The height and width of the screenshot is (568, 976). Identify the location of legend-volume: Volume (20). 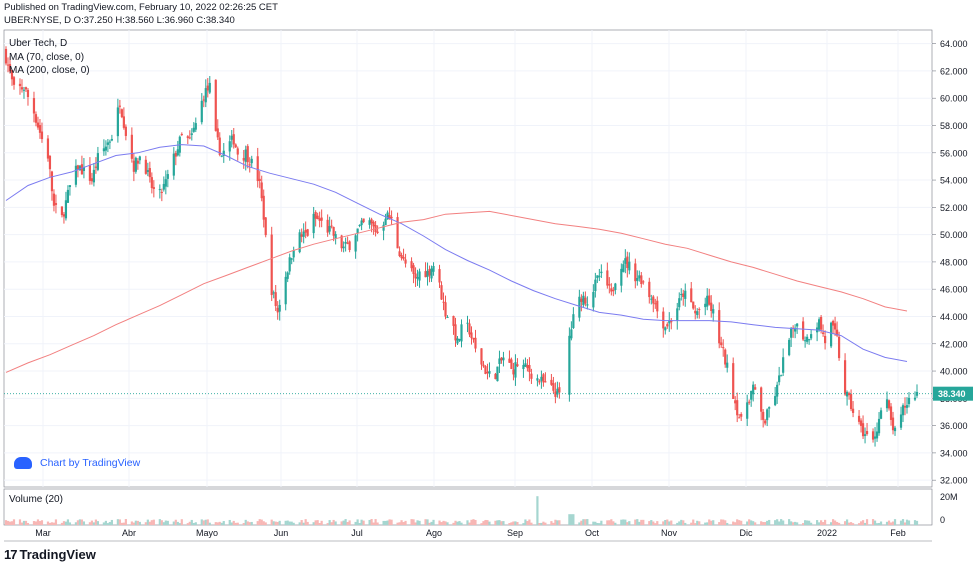
(36, 499).